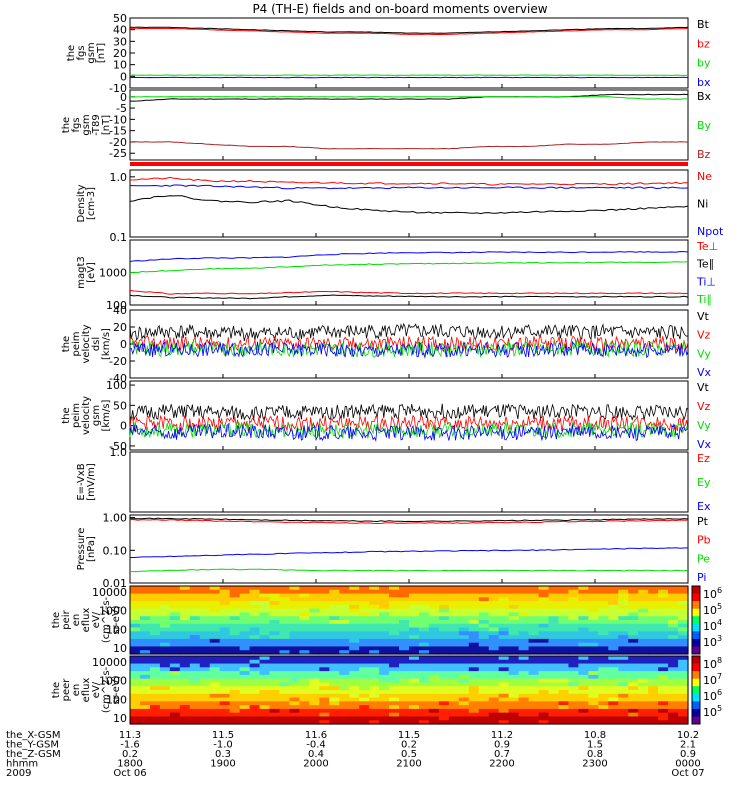 This screenshot has height=800, width=750. I want to click on orbit-row-label: the_Z-GSM, so click(33, 754).